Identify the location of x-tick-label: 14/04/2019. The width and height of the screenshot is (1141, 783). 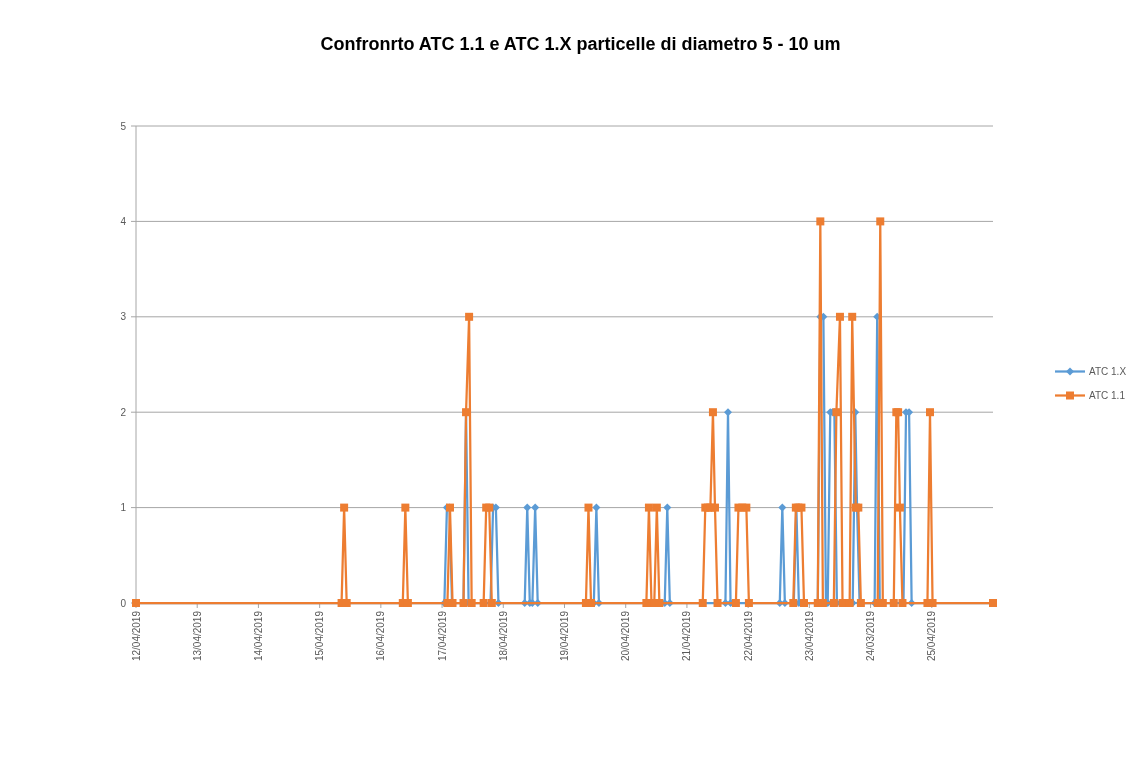
(258, 636).